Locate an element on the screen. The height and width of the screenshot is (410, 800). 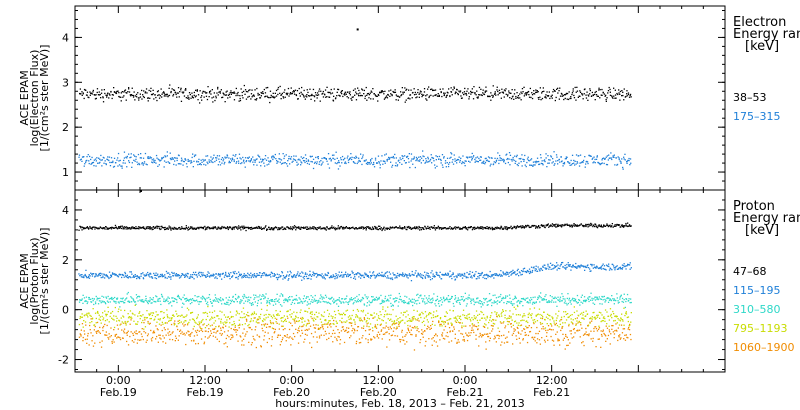
y-tick-label: 4 is located at coordinates (65, 210).